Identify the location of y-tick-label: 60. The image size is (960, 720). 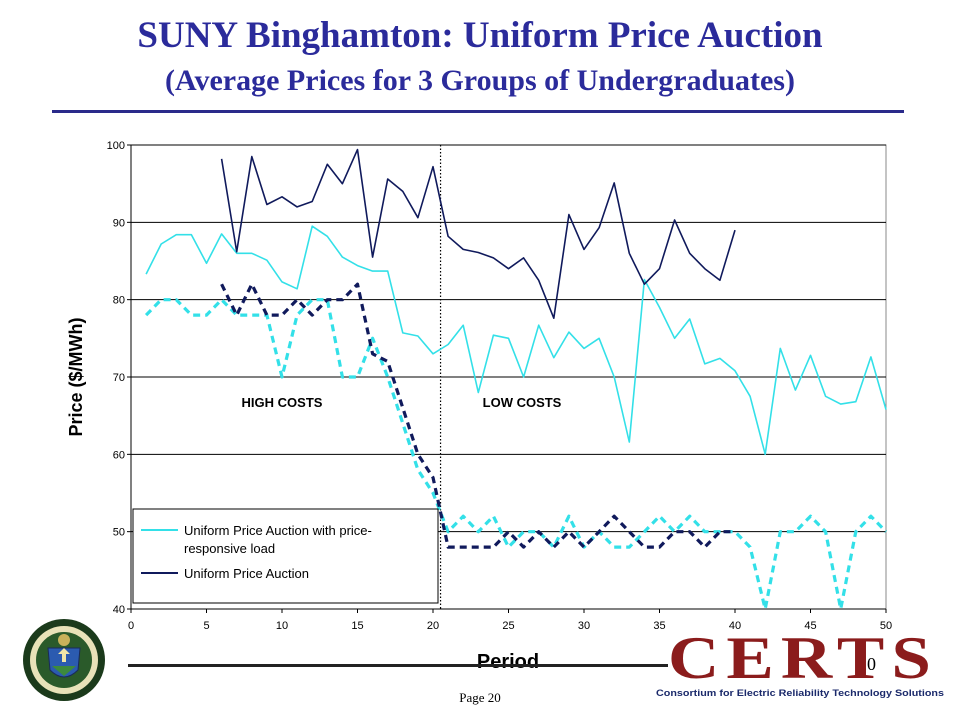
(119, 455).